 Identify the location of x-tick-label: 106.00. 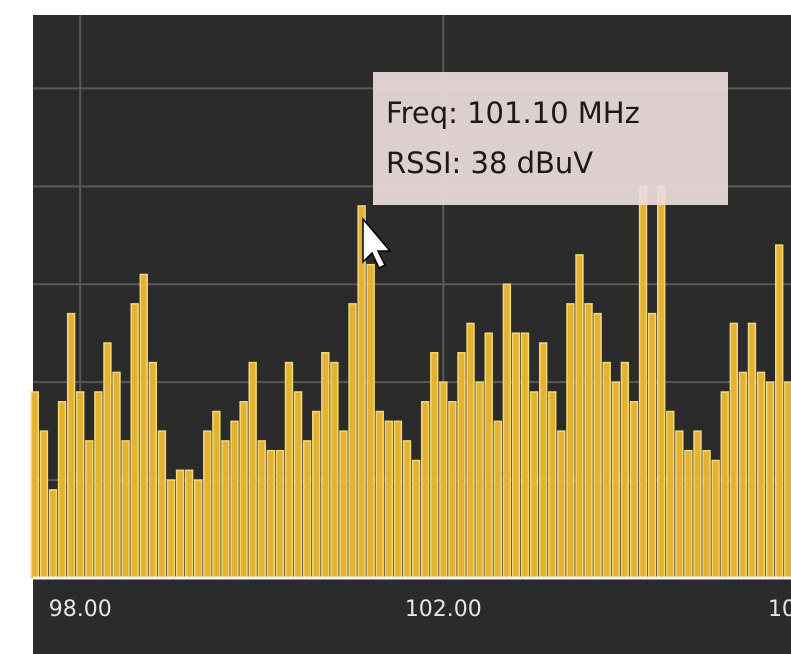
(779, 609).